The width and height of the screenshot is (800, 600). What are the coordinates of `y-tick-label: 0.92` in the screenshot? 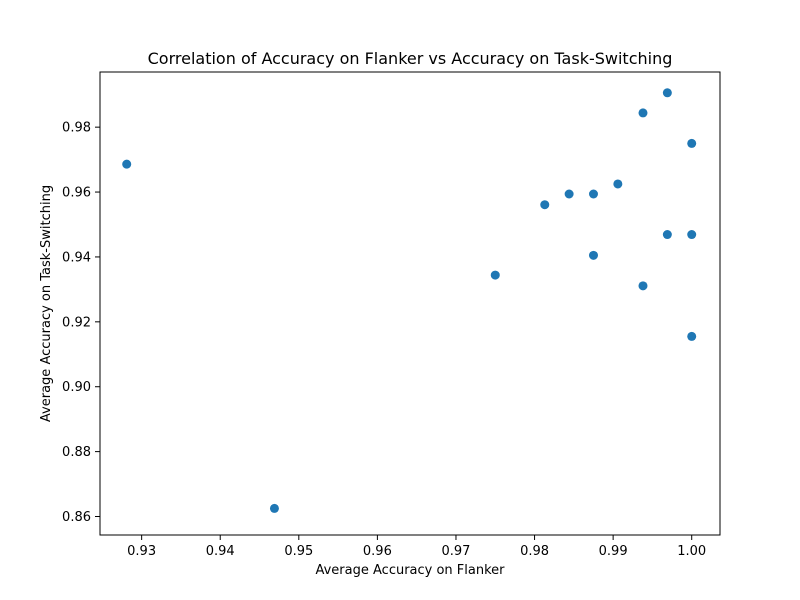 It's located at (76, 322).